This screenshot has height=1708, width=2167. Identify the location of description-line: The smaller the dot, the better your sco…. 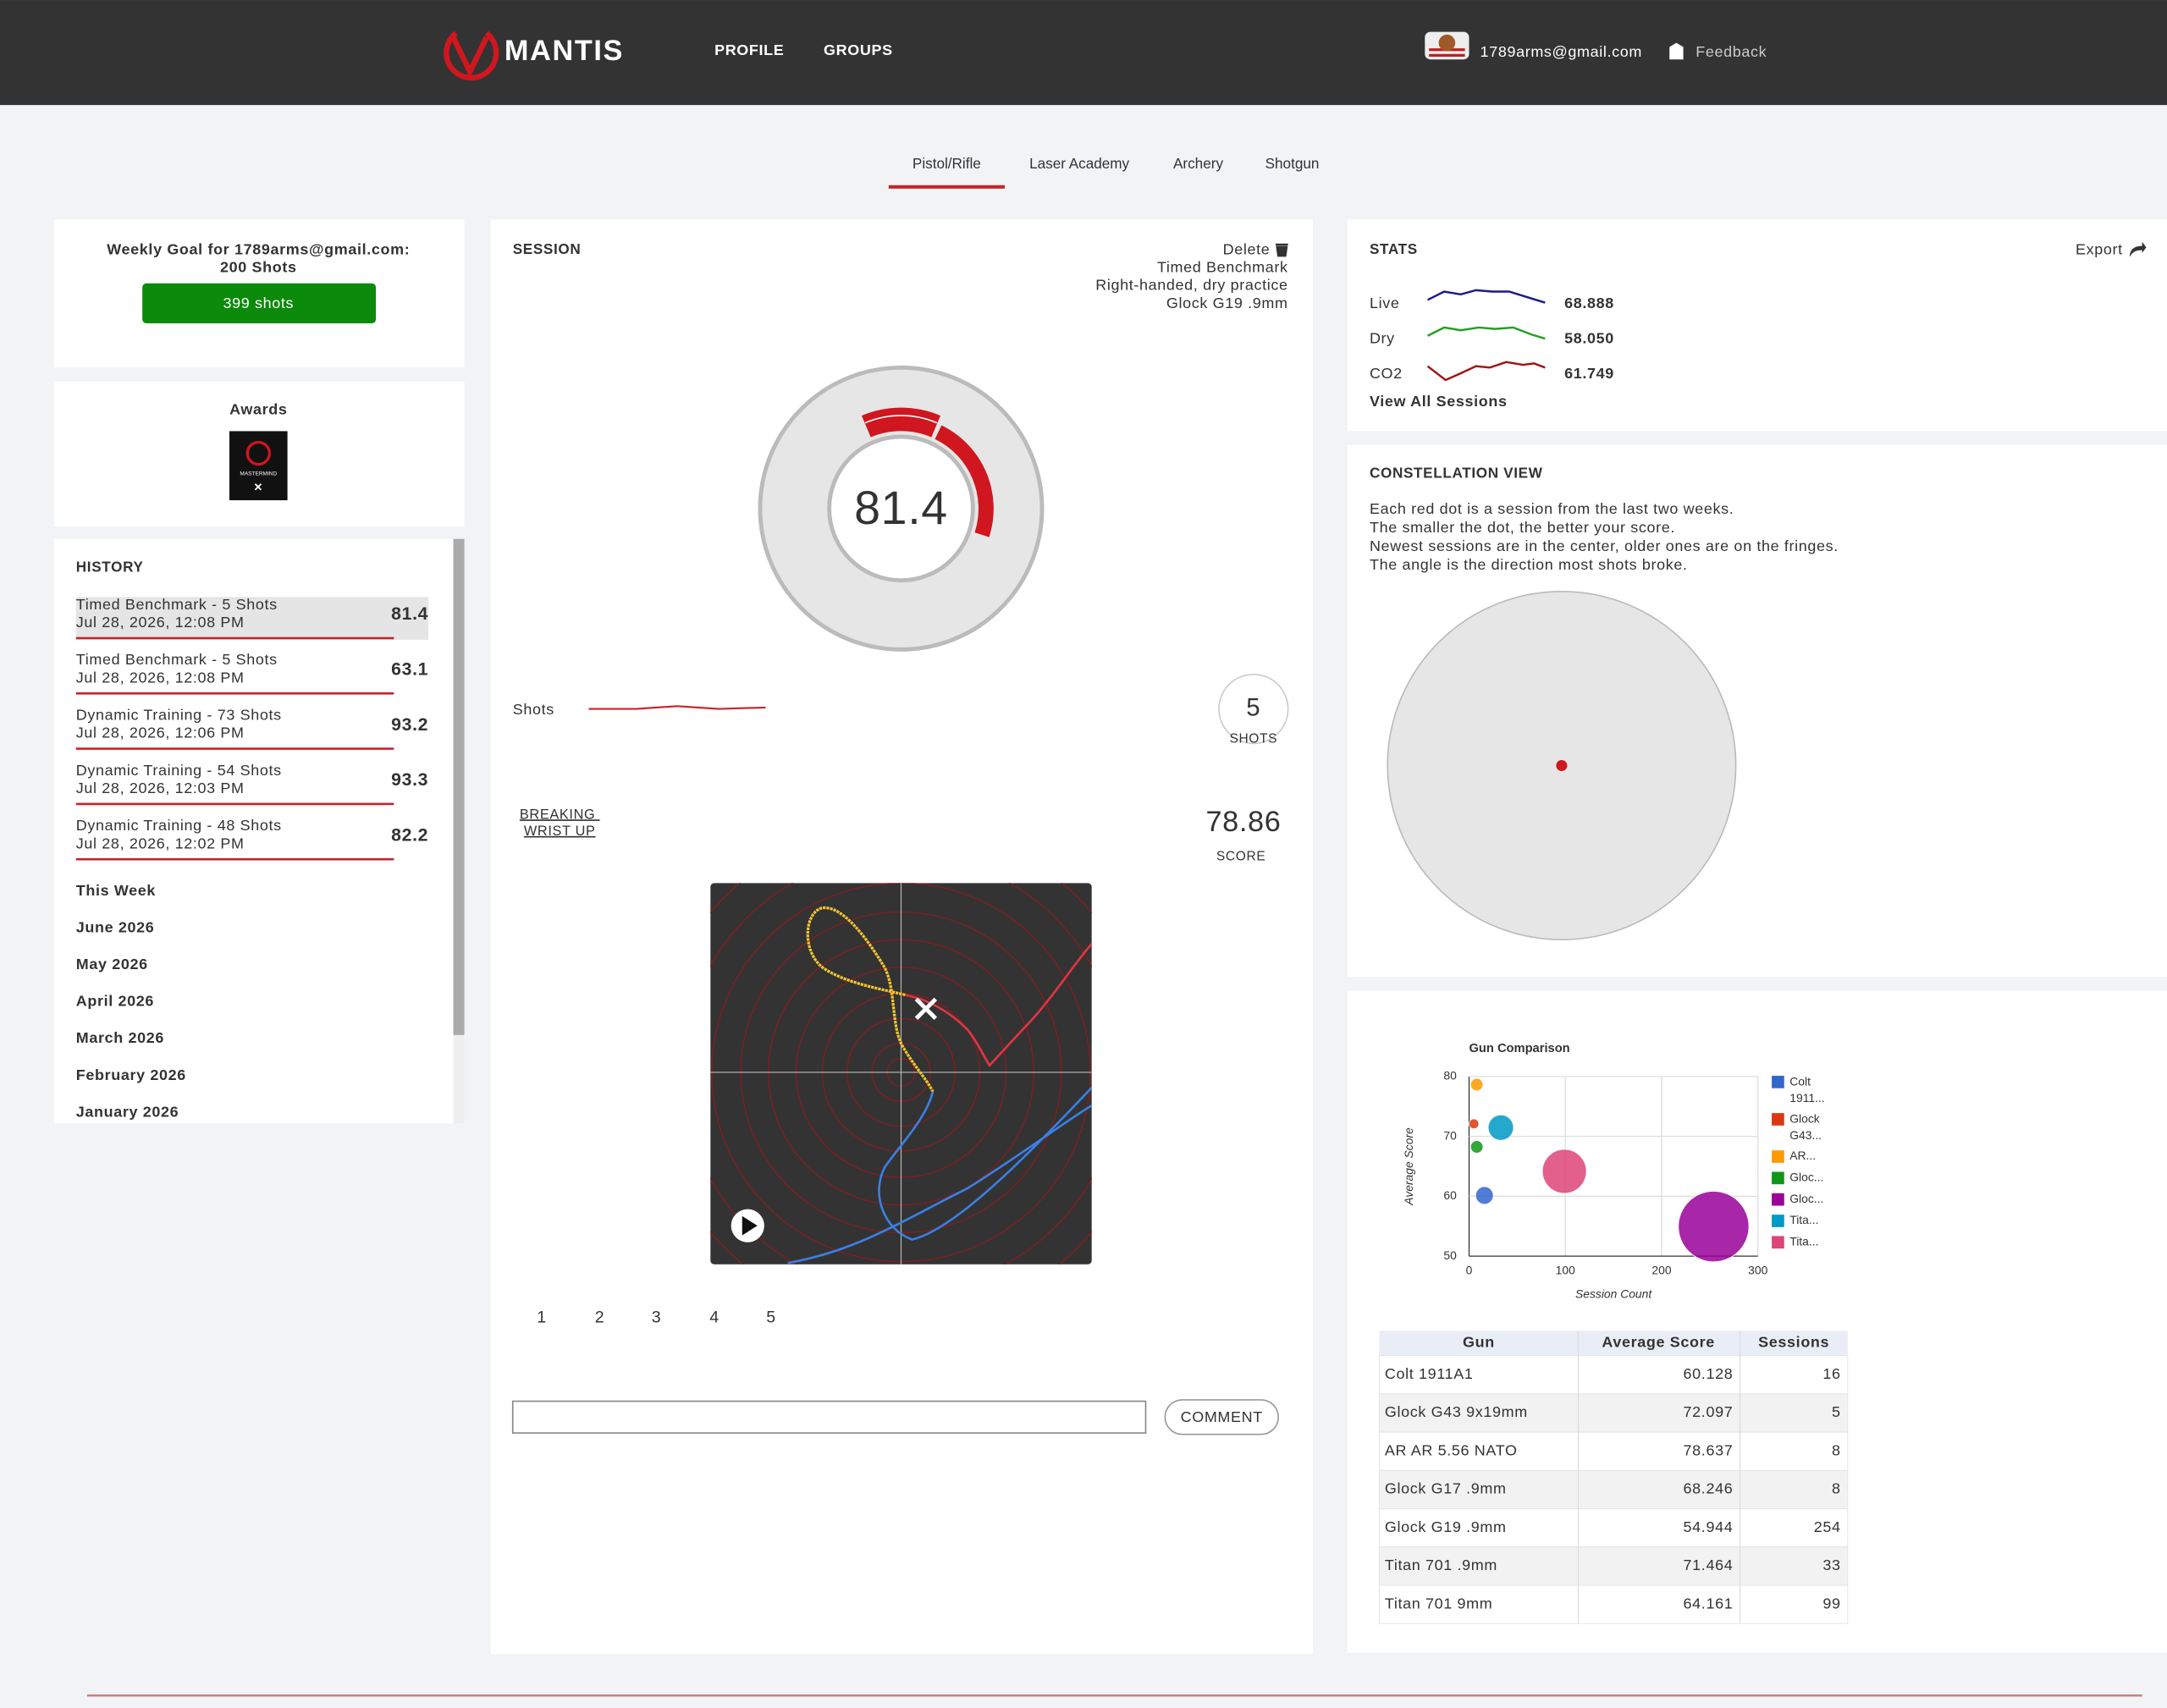
(1522, 527).